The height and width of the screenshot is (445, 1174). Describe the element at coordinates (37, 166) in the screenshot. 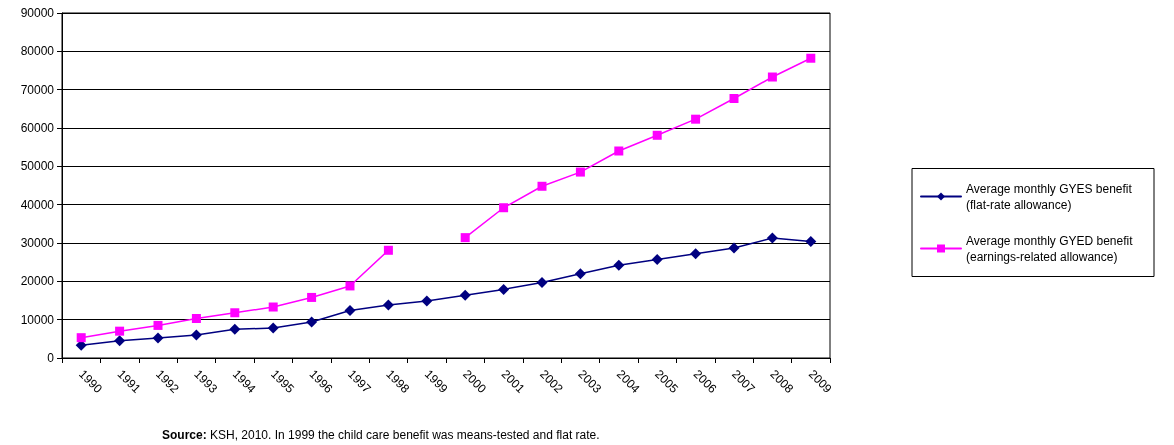

I see `y-tick-label: 50000` at that location.